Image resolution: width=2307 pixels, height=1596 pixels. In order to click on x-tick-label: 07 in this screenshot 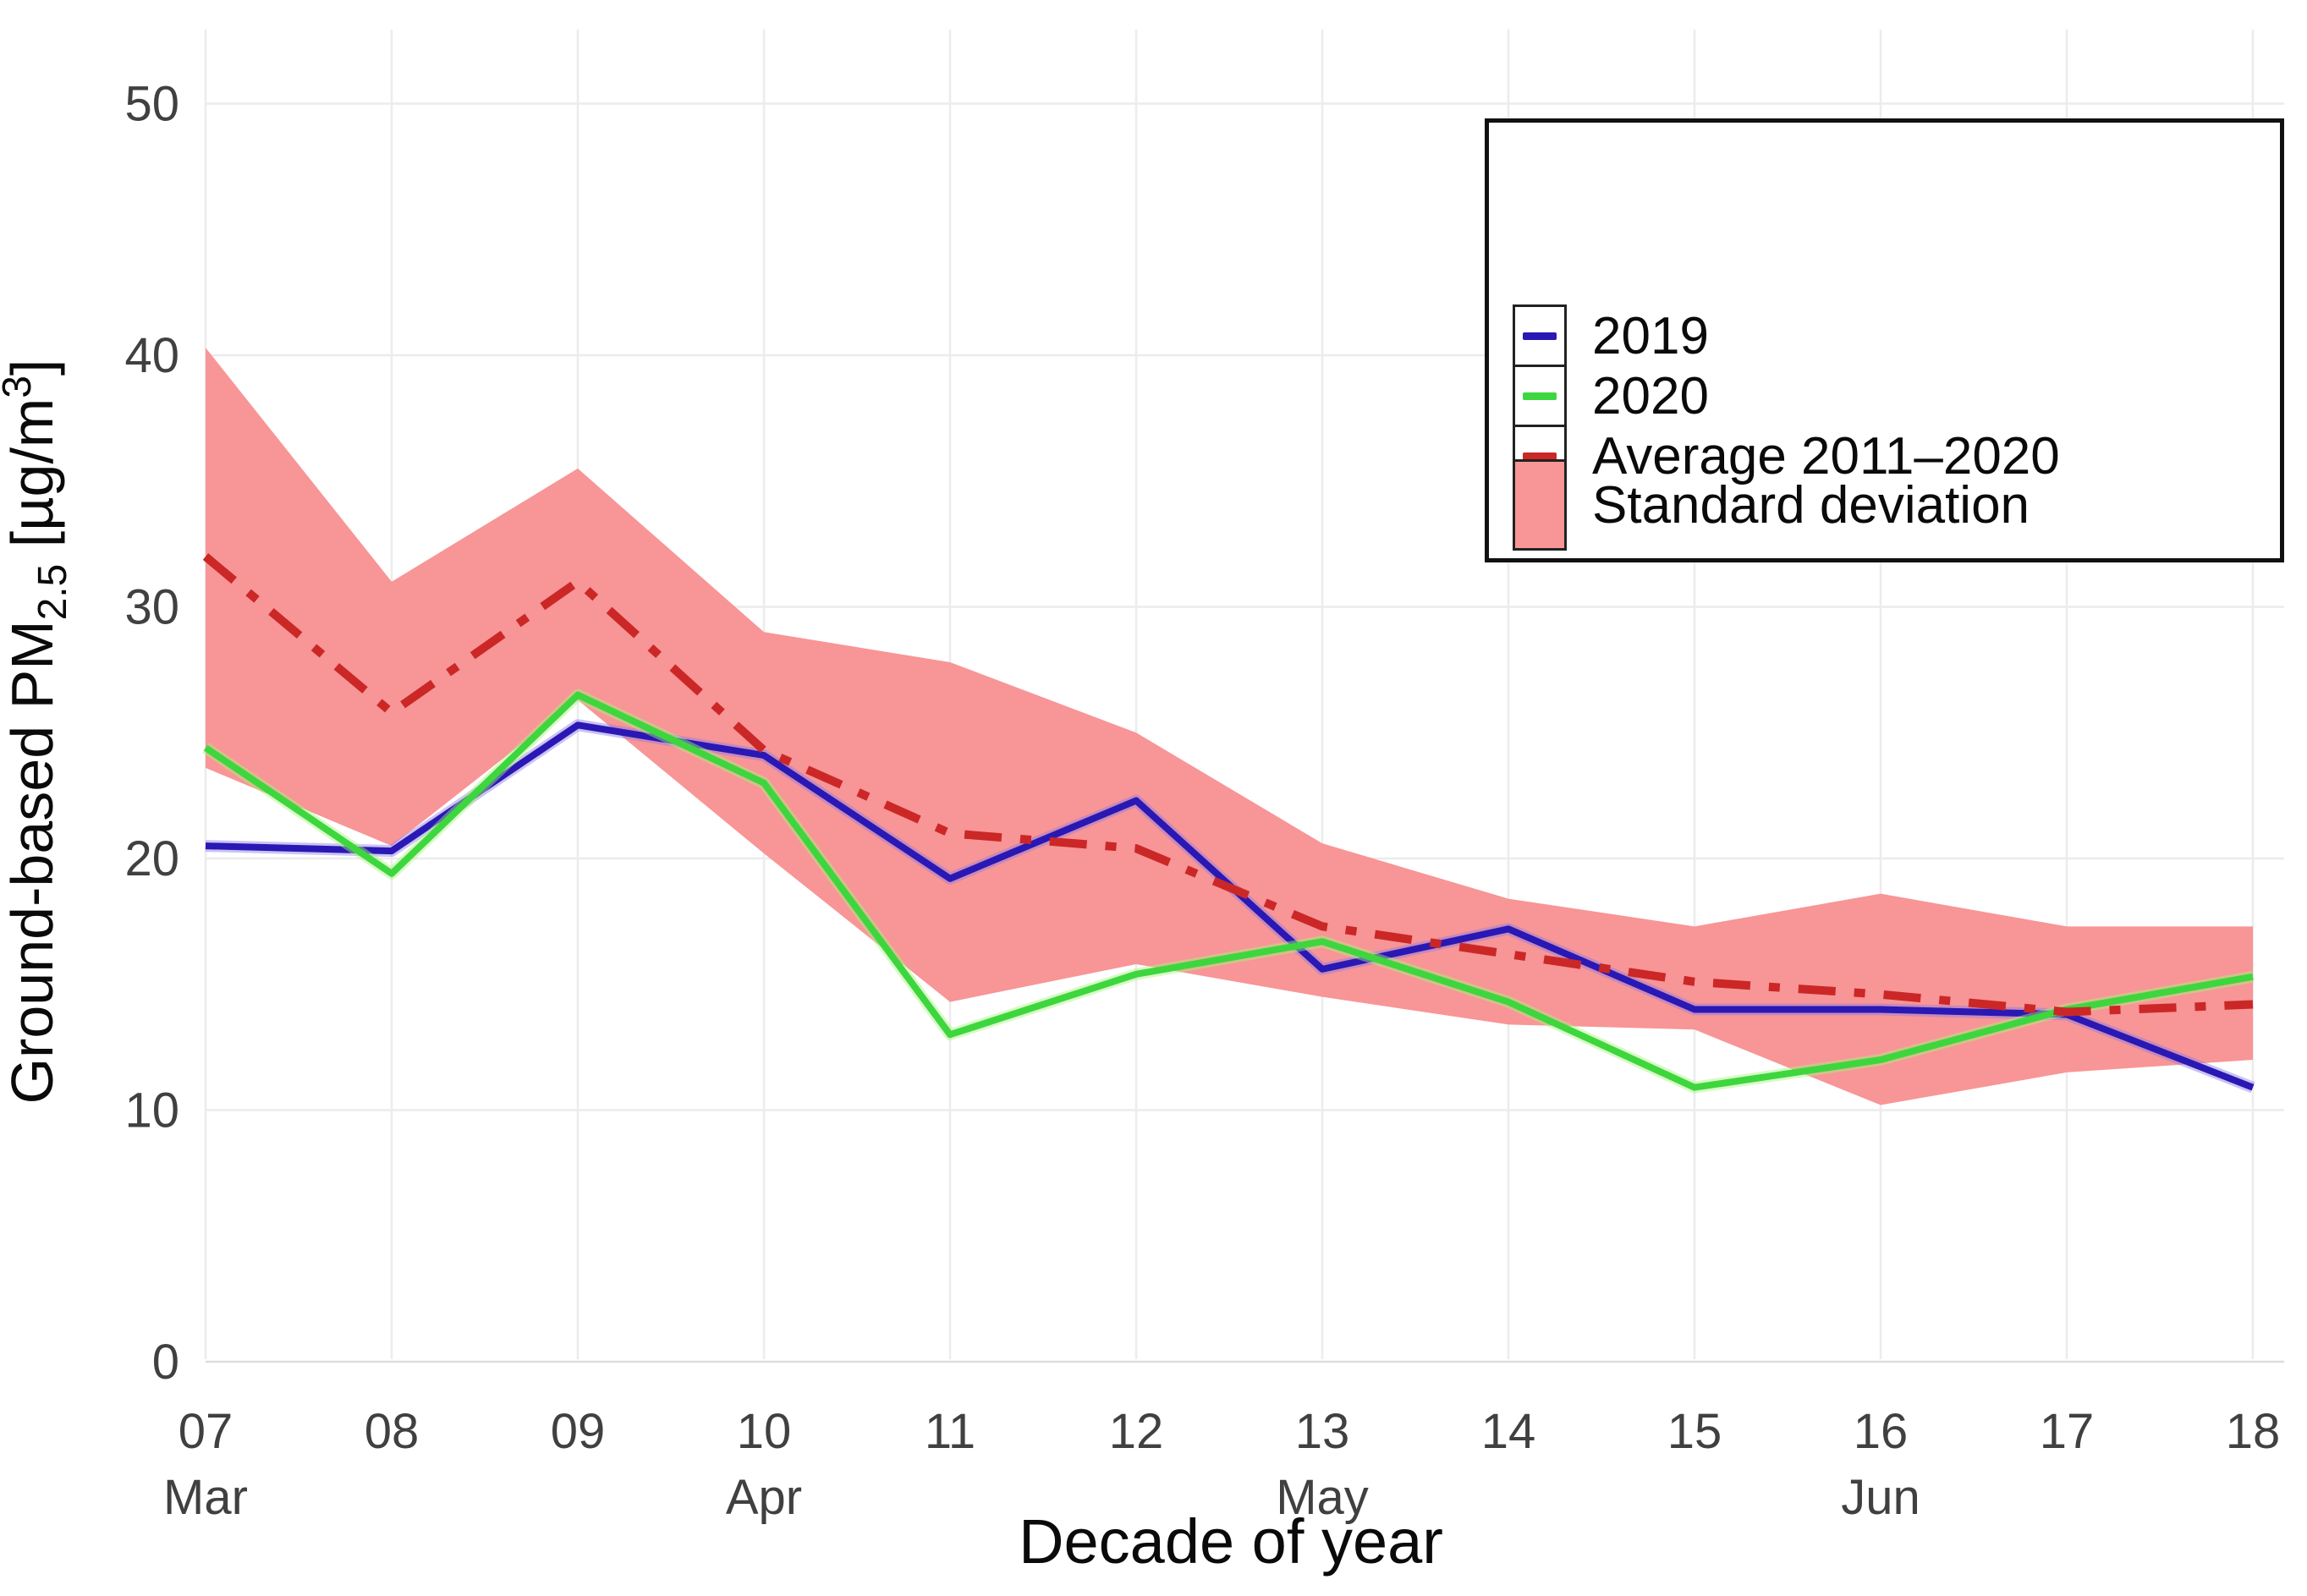, I will do `click(206, 1431)`.